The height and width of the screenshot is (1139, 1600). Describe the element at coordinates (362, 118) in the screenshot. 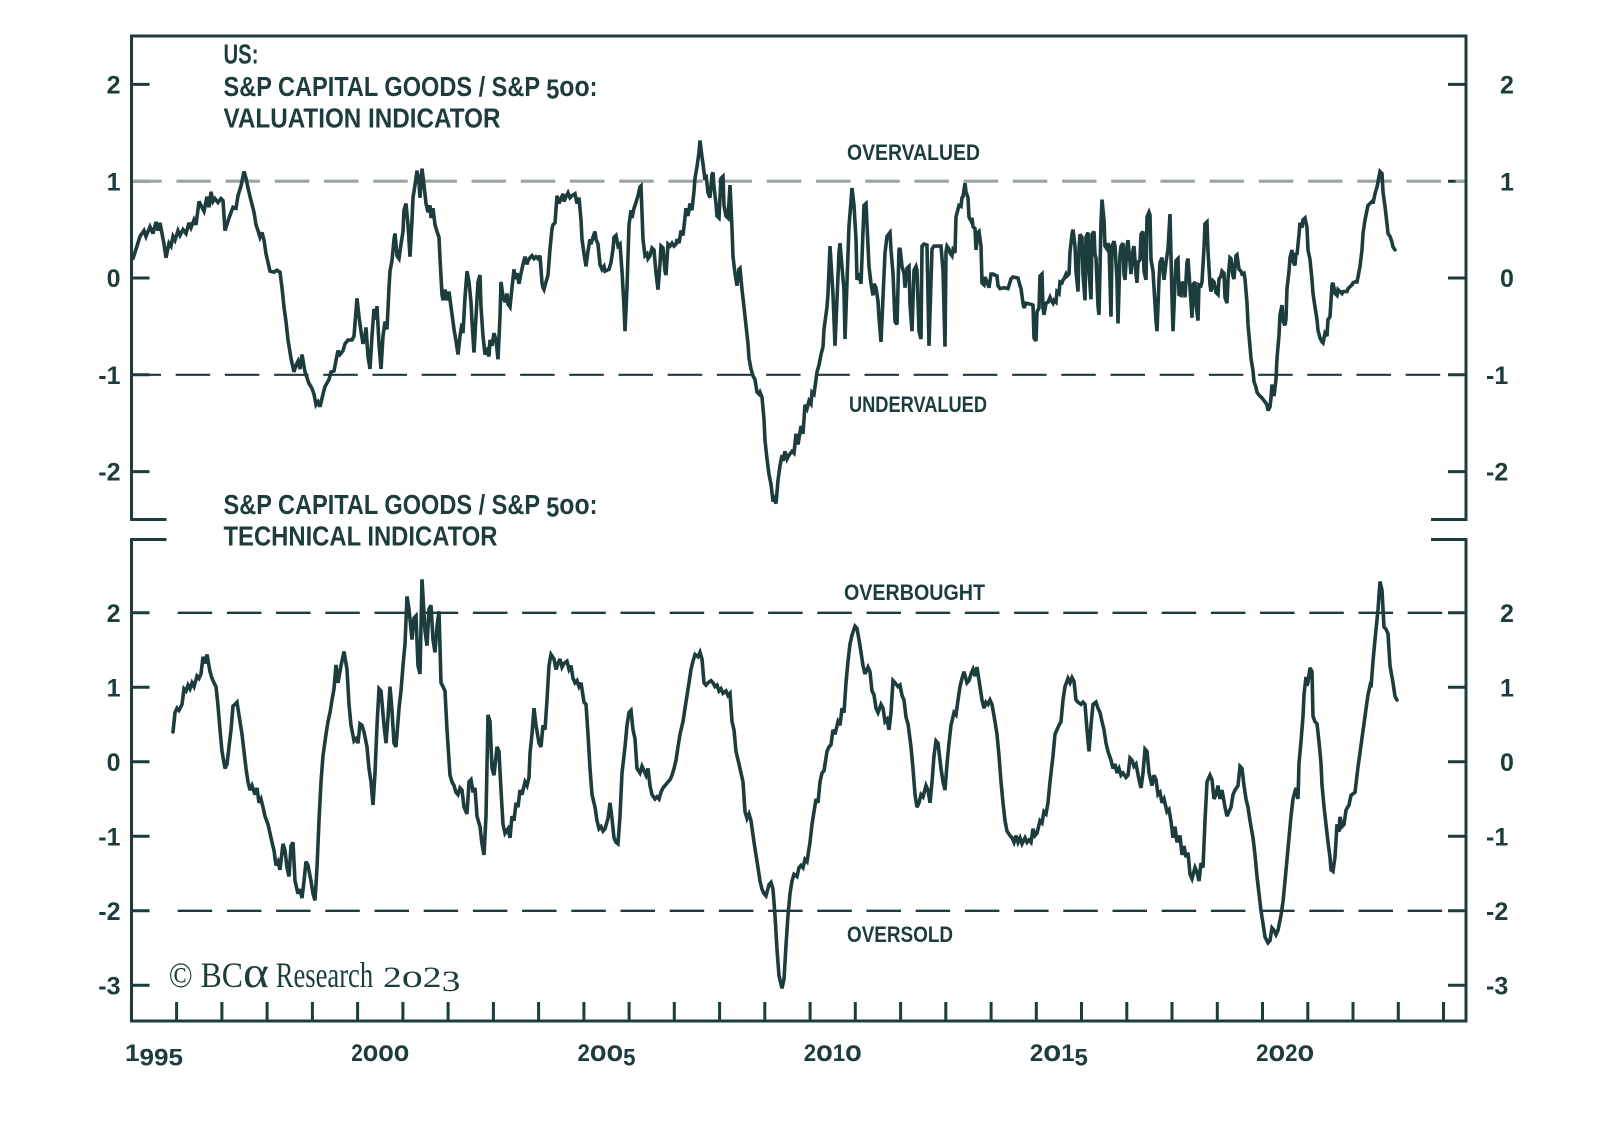

I see `svg-text: VALUATION INDICATOR` at that location.